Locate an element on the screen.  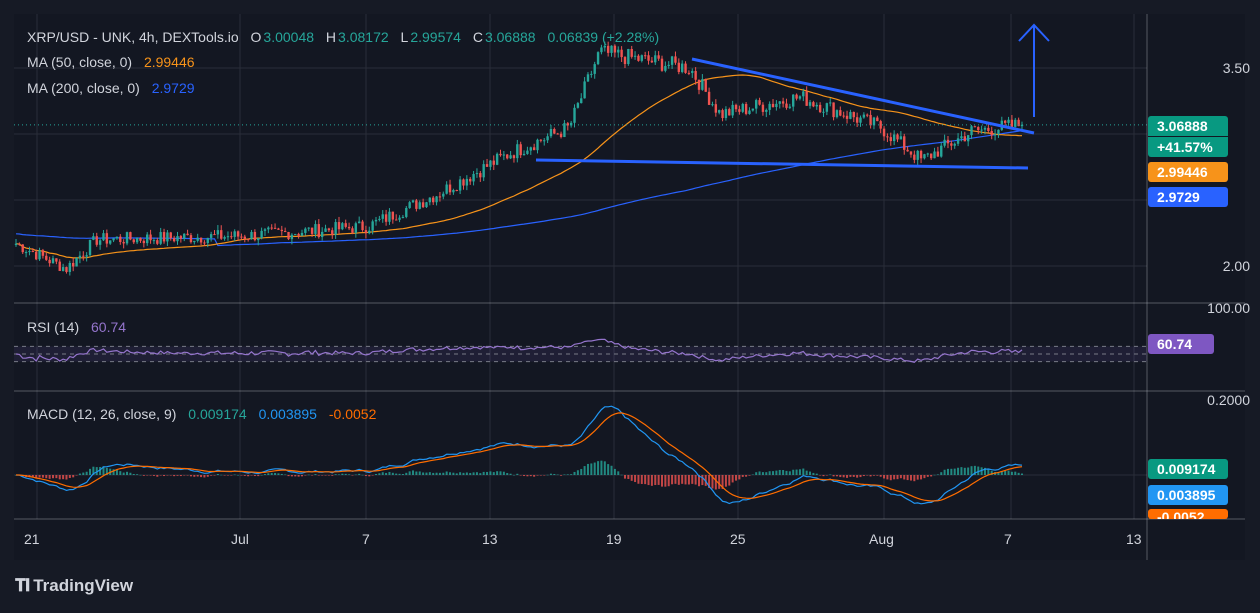
tradingview-brand: 𝐓𝐈 TradingView is located at coordinates (74, 586).